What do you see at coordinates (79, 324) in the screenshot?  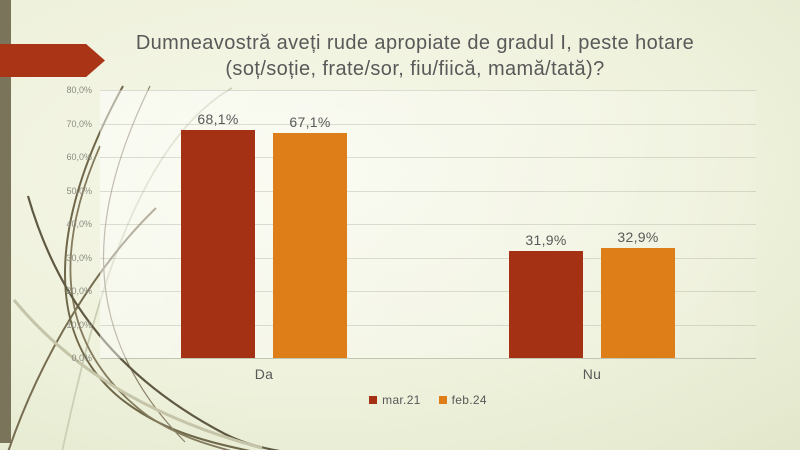 I see `y-tick-label-10: 10,0%` at bounding box center [79, 324].